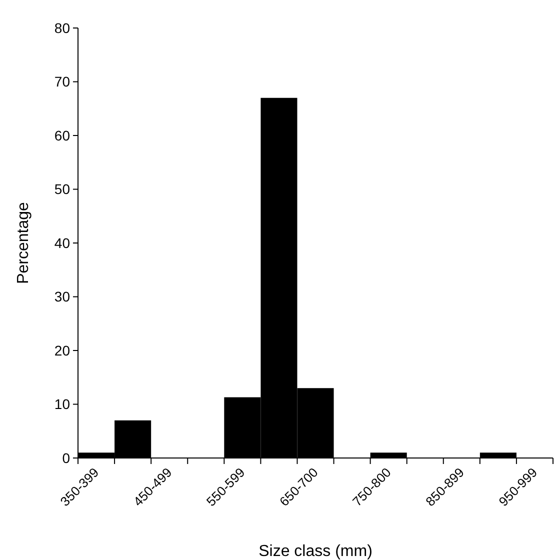  I want to click on y-tick-label: 60, so click(62, 135).